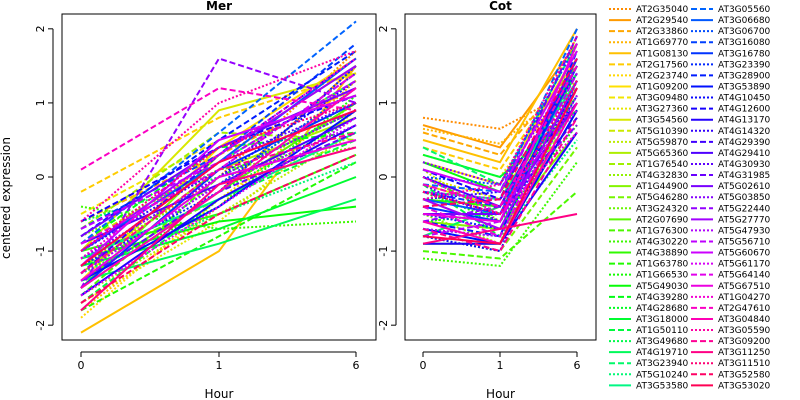  What do you see at coordinates (500, 365) in the screenshot?
I see `cot-x-tick-label: 1` at bounding box center [500, 365].